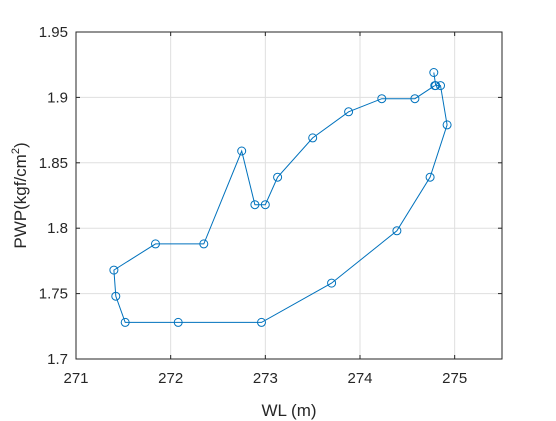 Image resolution: width=556 pixels, height=421 pixels. Describe the element at coordinates (16, 151) in the screenshot. I see `y-axis-label-superscript: 2` at that location.